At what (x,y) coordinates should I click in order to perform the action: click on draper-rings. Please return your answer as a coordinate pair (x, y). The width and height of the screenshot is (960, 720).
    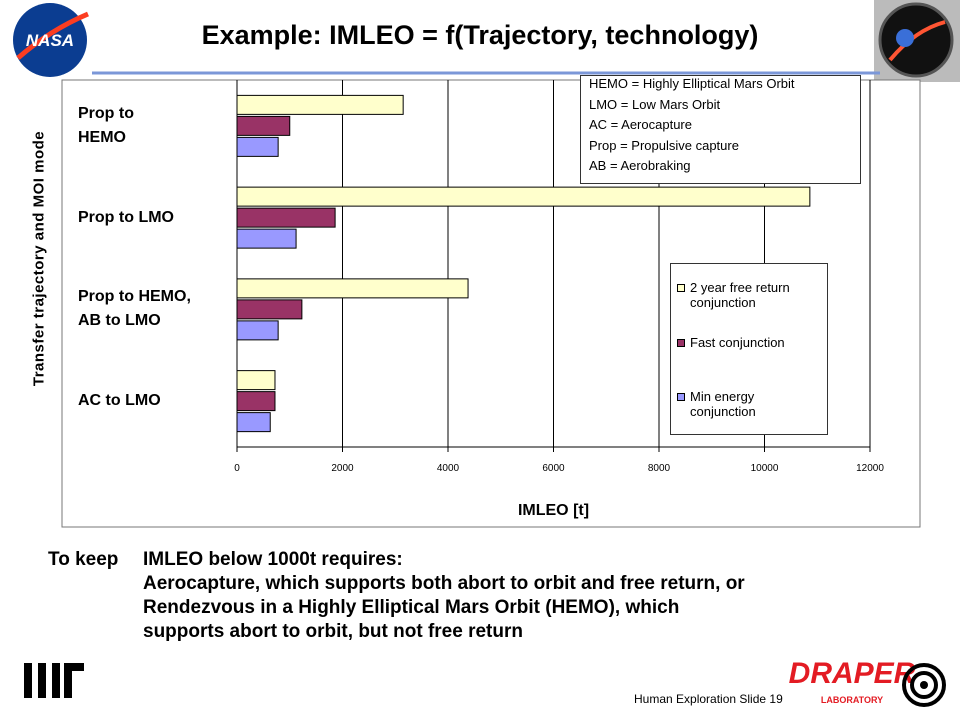
    Looking at the image, I should click on (924, 685).